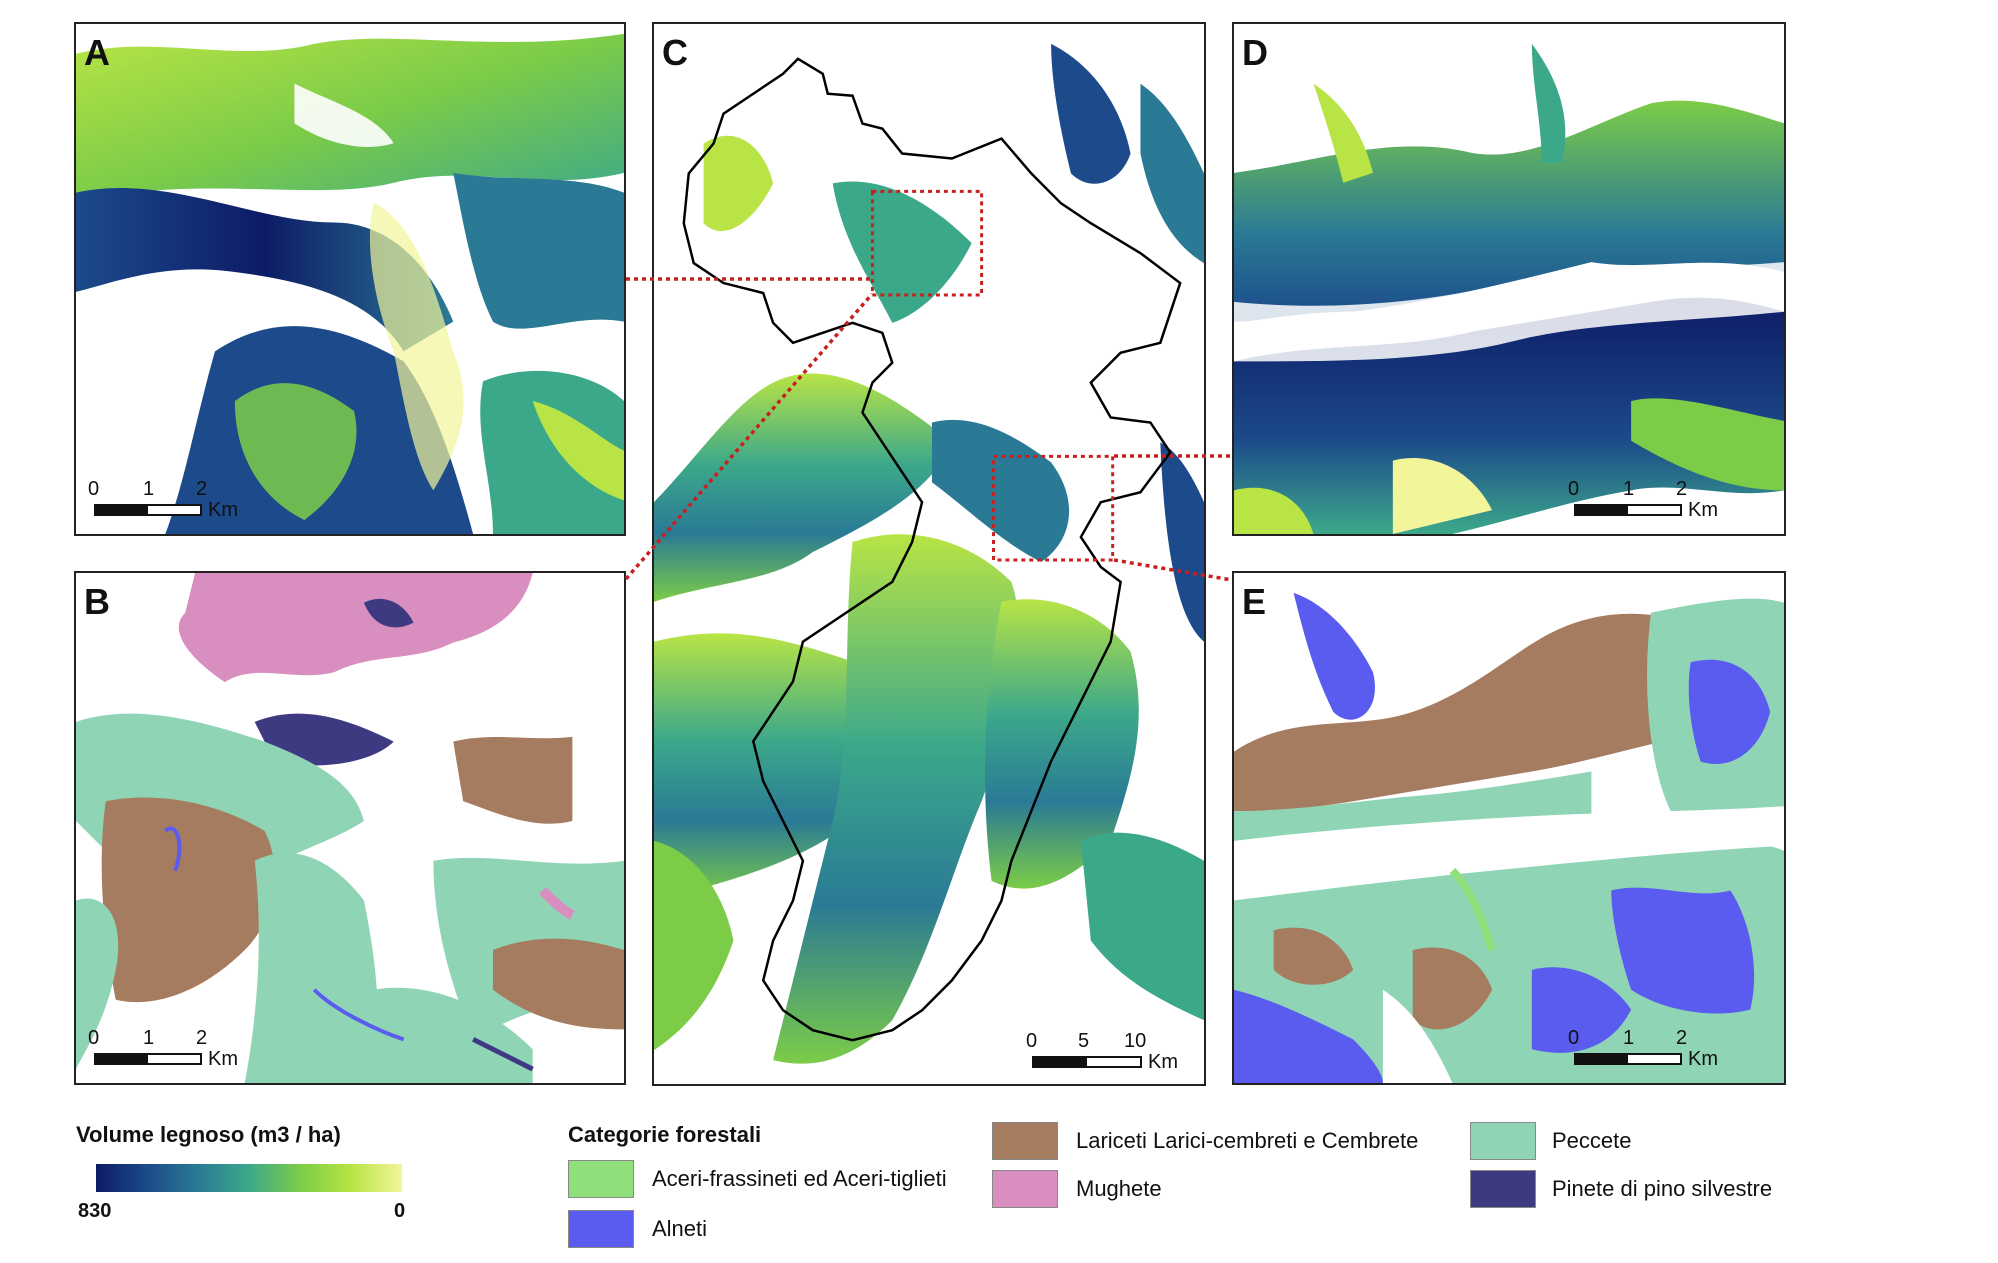 The image size is (1998, 1263). I want to click on volume-max-label: 830, so click(95, 1211).